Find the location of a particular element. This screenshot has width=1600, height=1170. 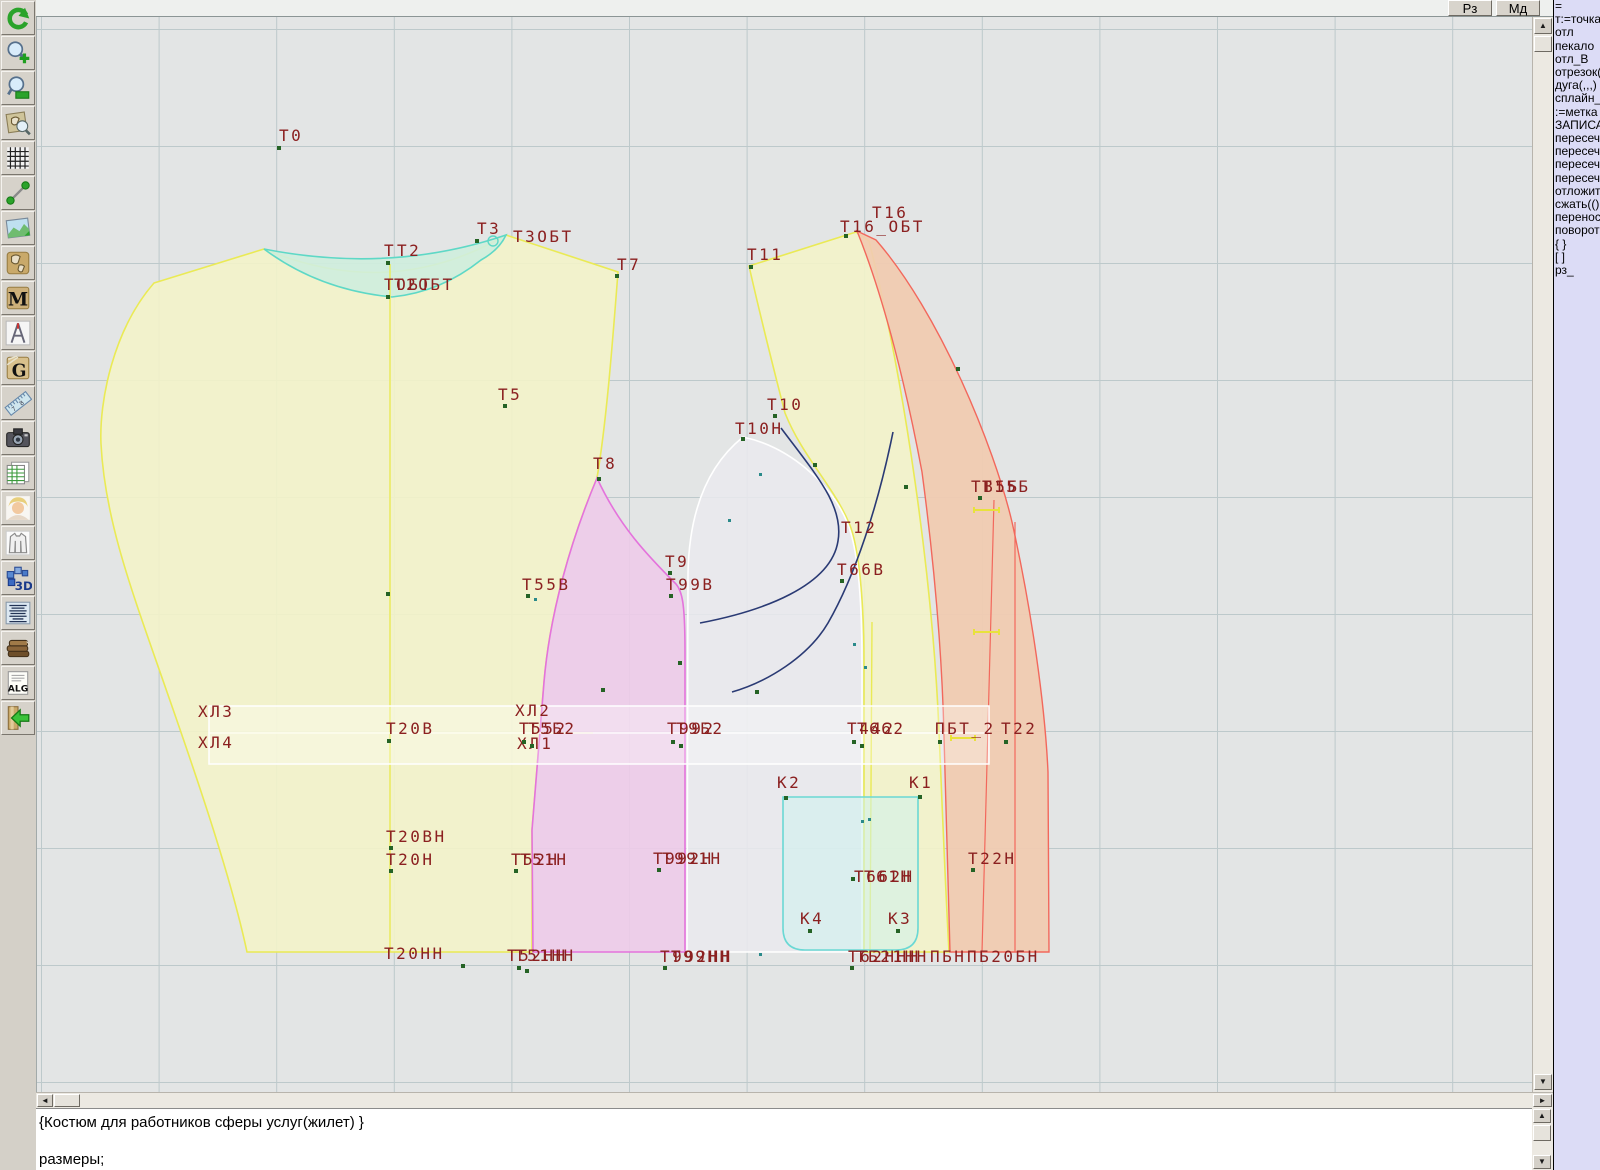

svg-text: 7 is located at coordinates (14, 409).